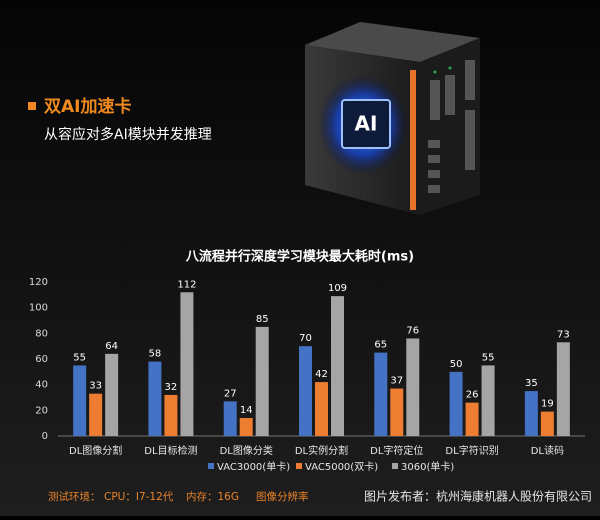  What do you see at coordinates (427, 466) in the screenshot?
I see `legend-label: 3060(单卡)` at bounding box center [427, 466].